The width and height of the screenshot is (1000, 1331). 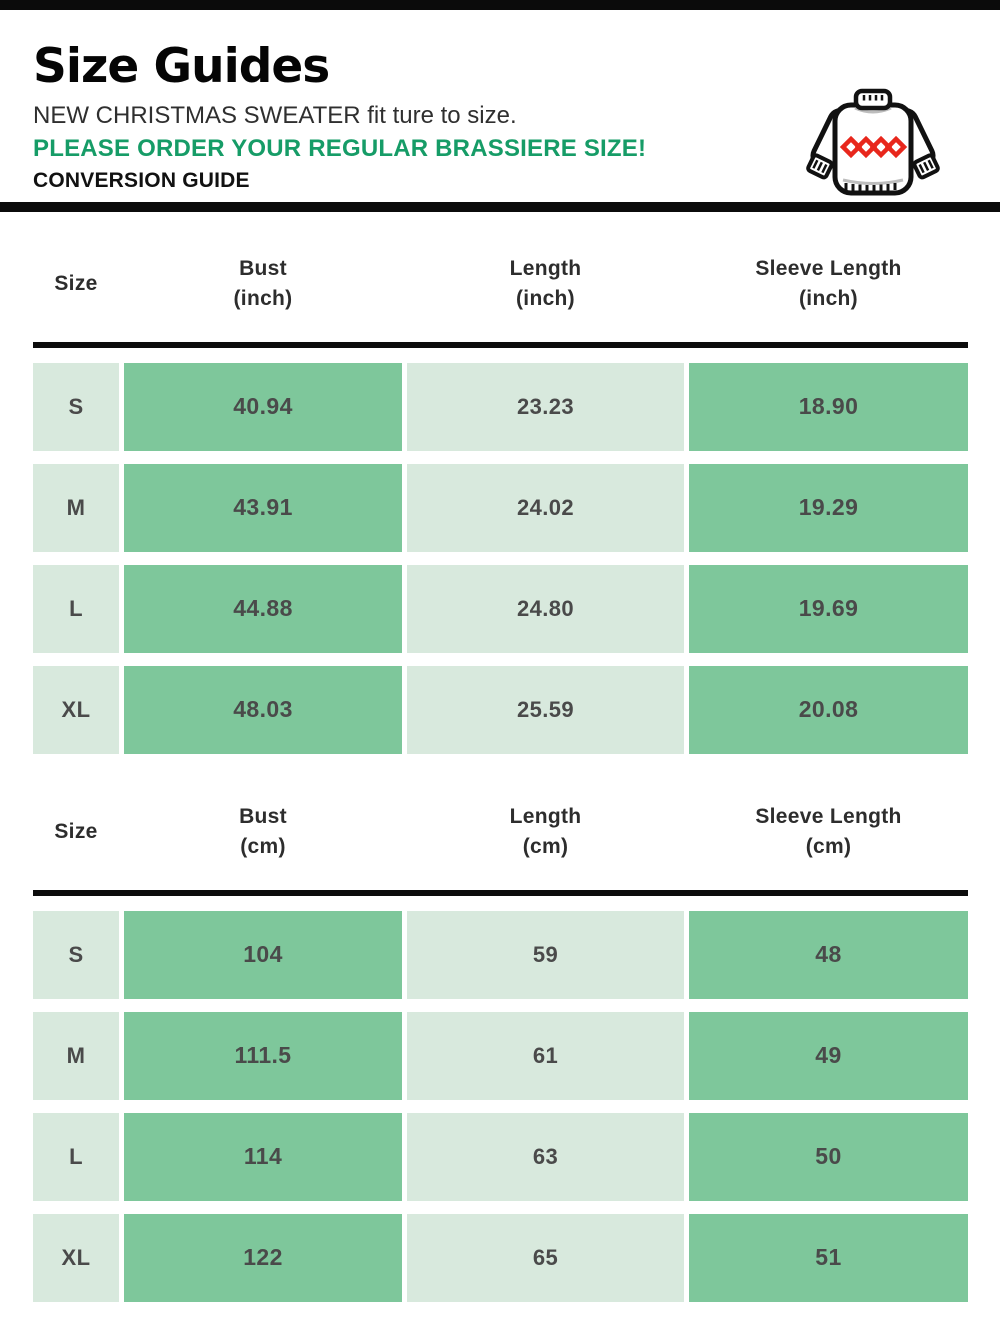 What do you see at coordinates (263, 608) in the screenshot?
I see `bust-cell: 44.88` at bounding box center [263, 608].